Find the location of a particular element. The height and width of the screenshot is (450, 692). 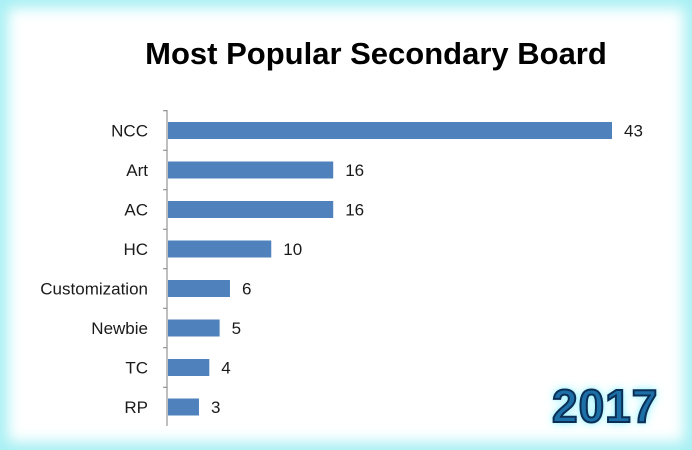

data-label: 4 is located at coordinates (225, 368).